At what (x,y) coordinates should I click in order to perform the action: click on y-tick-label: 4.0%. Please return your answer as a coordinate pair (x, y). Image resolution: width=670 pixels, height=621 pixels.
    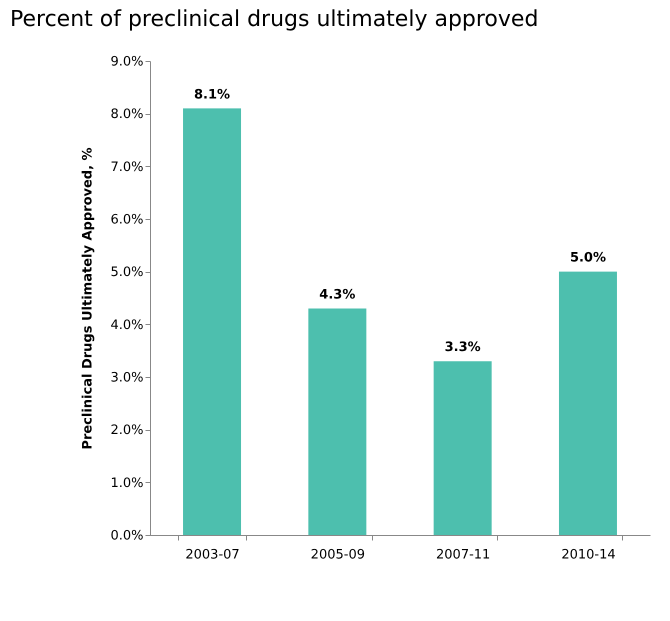
    Looking at the image, I should click on (127, 325).